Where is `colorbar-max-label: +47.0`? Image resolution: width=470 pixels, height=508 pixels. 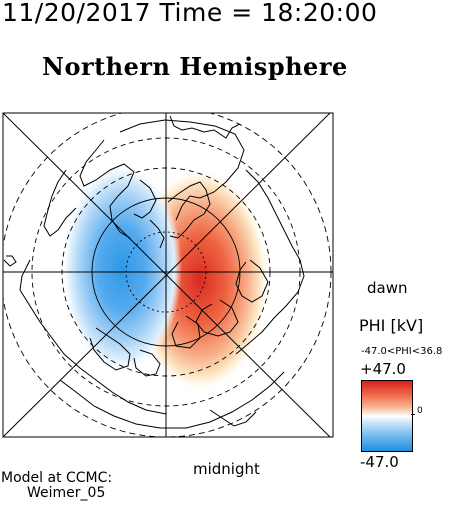
colorbar-max-label: +47.0 is located at coordinates (383, 369).